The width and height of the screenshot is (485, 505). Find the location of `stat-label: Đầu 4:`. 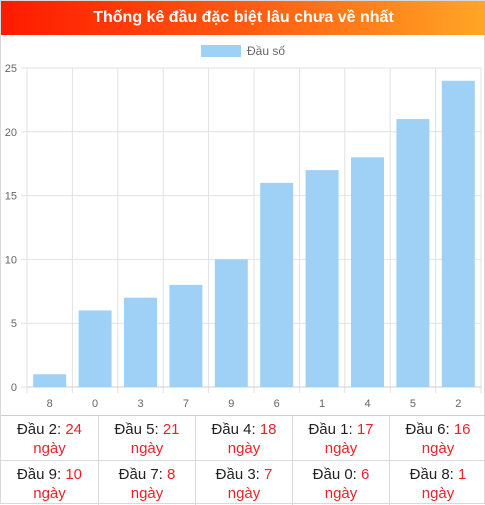

stat-label: Đầu 4: is located at coordinates (233, 429).